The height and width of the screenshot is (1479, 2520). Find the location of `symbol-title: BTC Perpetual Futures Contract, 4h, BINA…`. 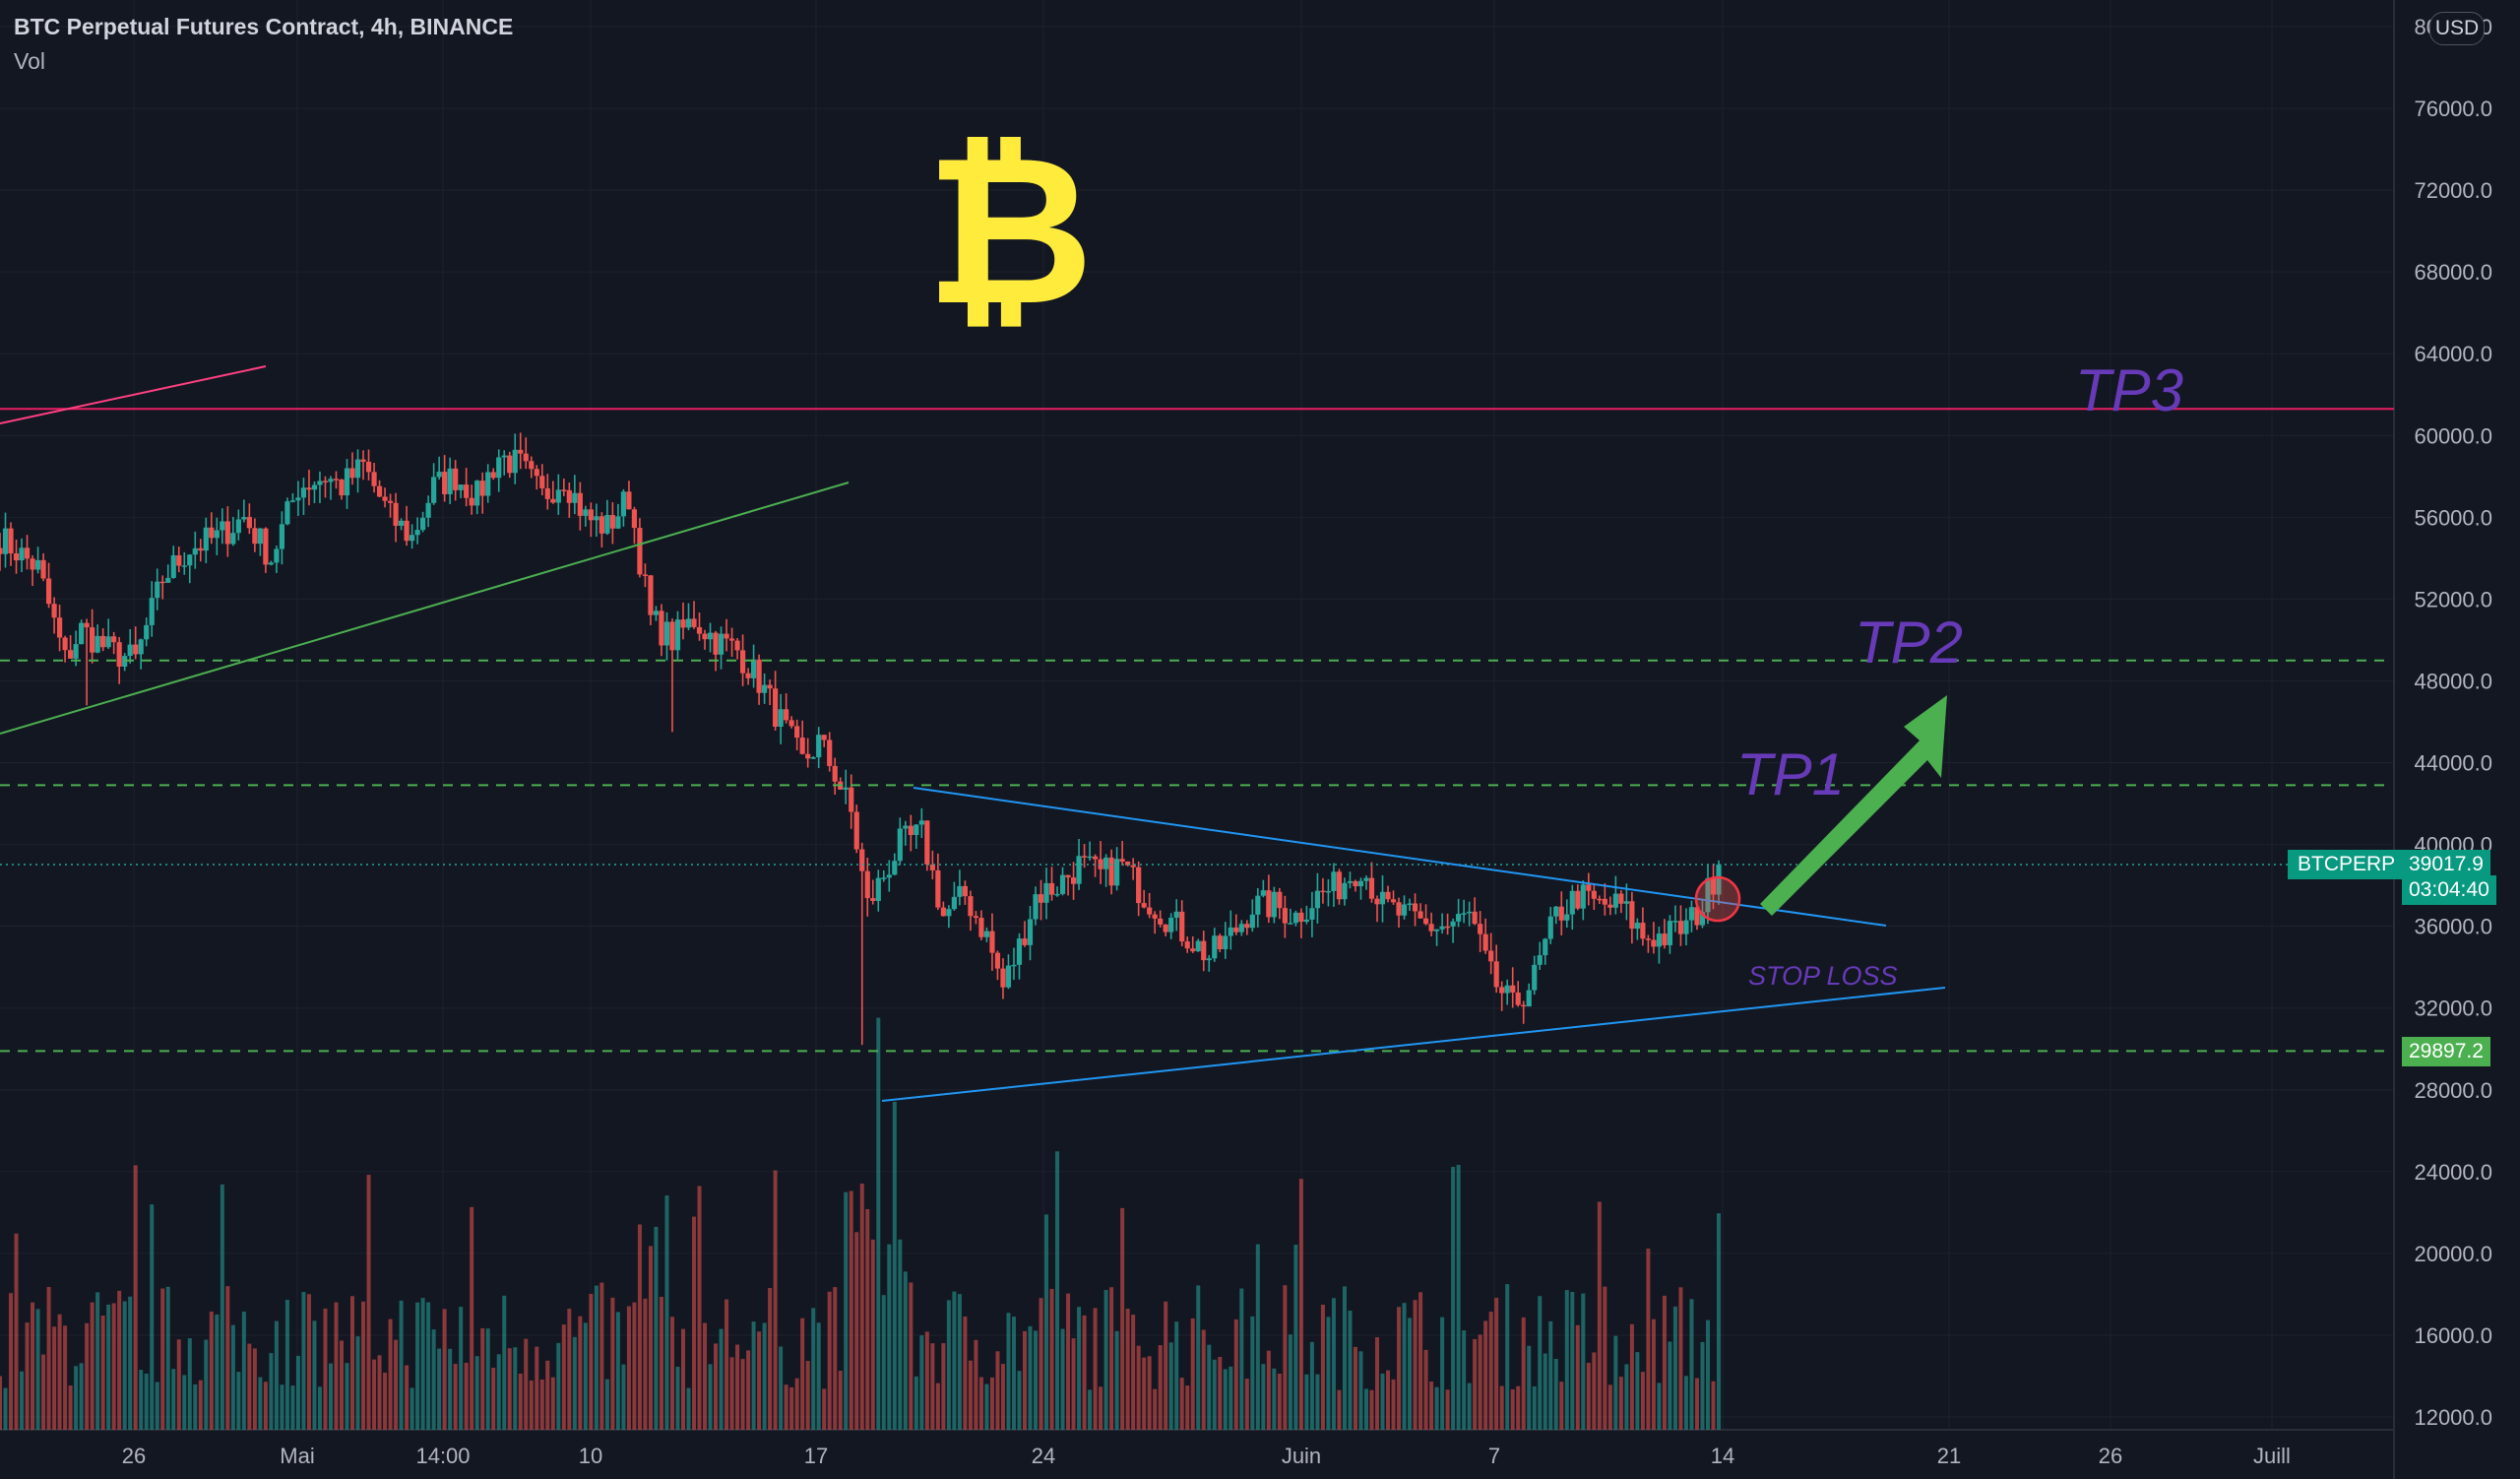

symbol-title: BTC Perpetual Futures Contract, 4h, BINA… is located at coordinates (264, 27).